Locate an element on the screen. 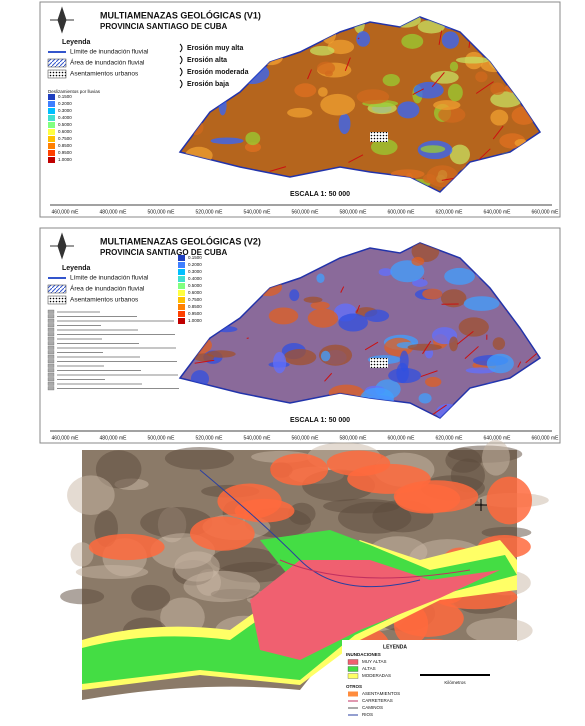 Image resolution: width=585 pixels, height=726 pixels. legend-title: LEYENDA is located at coordinates (395, 647).